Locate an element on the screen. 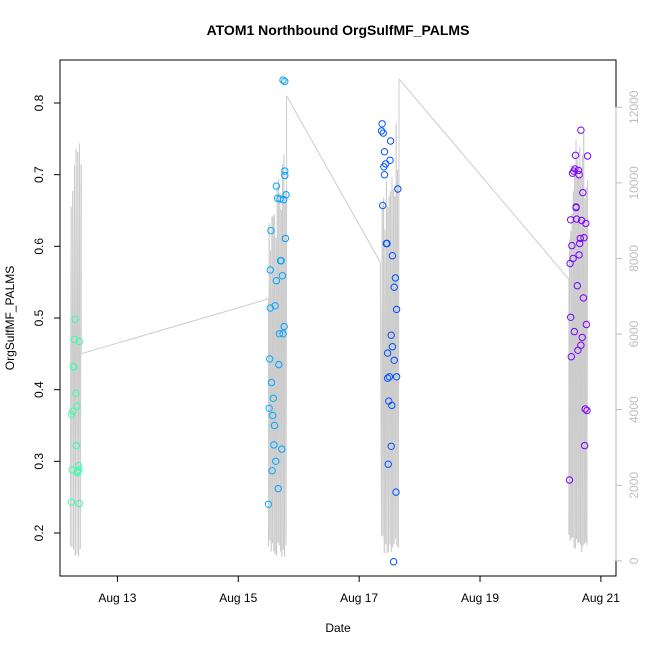 Image resolution: width=650 pixels, height=650 pixels. y2-tick-label: 10000 is located at coordinates (634, 183).